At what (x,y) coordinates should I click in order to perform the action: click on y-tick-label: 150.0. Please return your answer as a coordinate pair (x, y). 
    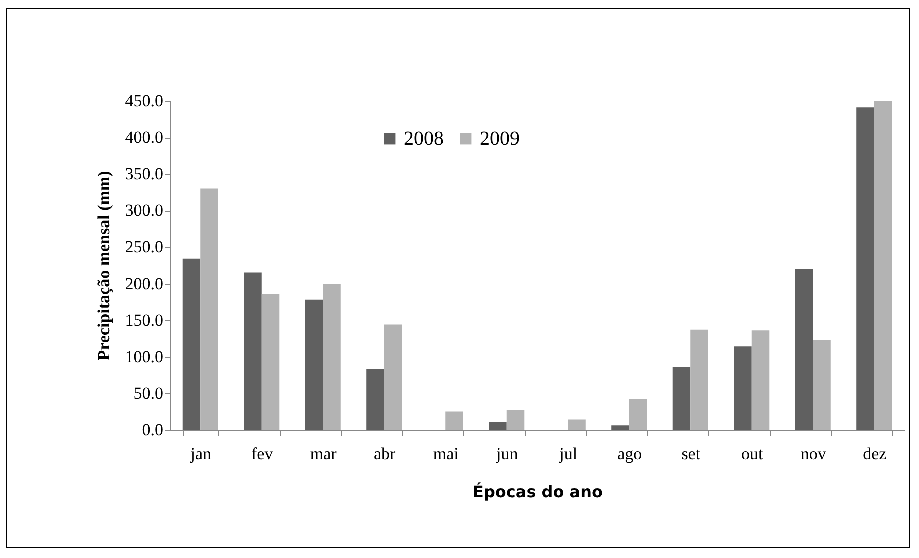
    Looking at the image, I should click on (144, 320).